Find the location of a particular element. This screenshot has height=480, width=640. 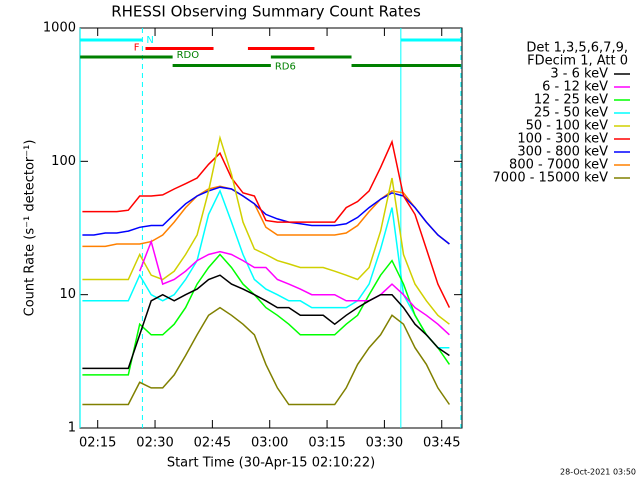

x-tick-label: 02:15 is located at coordinates (97, 443).